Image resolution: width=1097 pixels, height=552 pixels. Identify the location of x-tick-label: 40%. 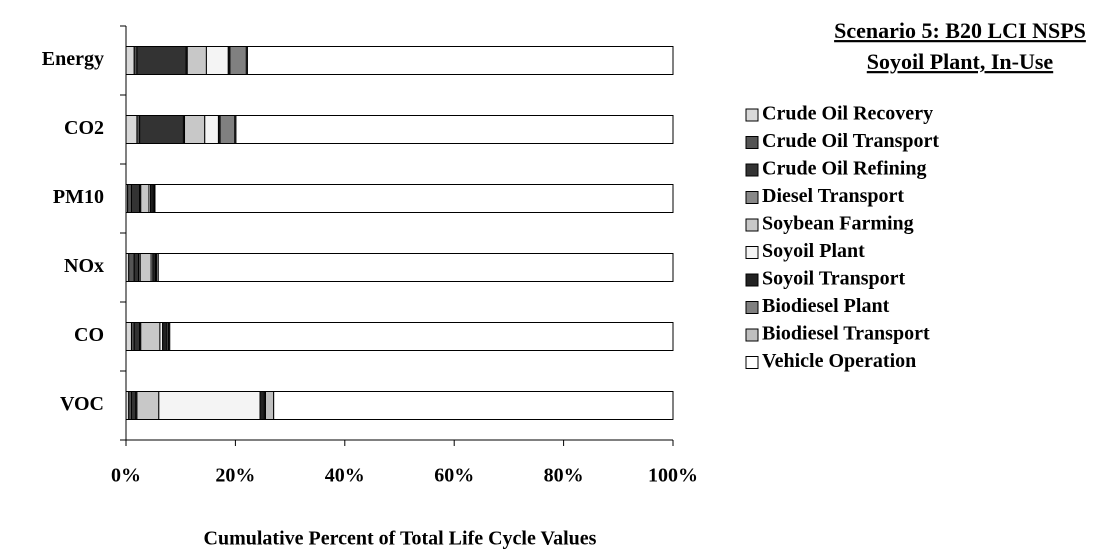
(345, 476).